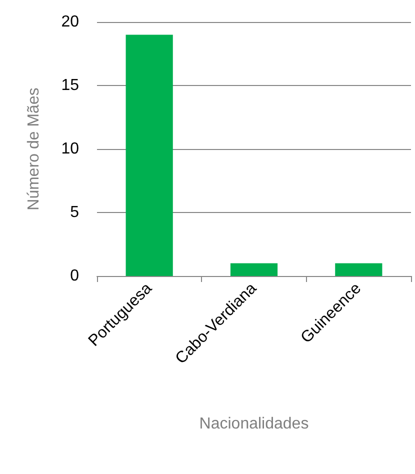 The width and height of the screenshot is (415, 474). Describe the element at coordinates (70, 149) in the screenshot. I see `y-tick-label: 10` at that location.